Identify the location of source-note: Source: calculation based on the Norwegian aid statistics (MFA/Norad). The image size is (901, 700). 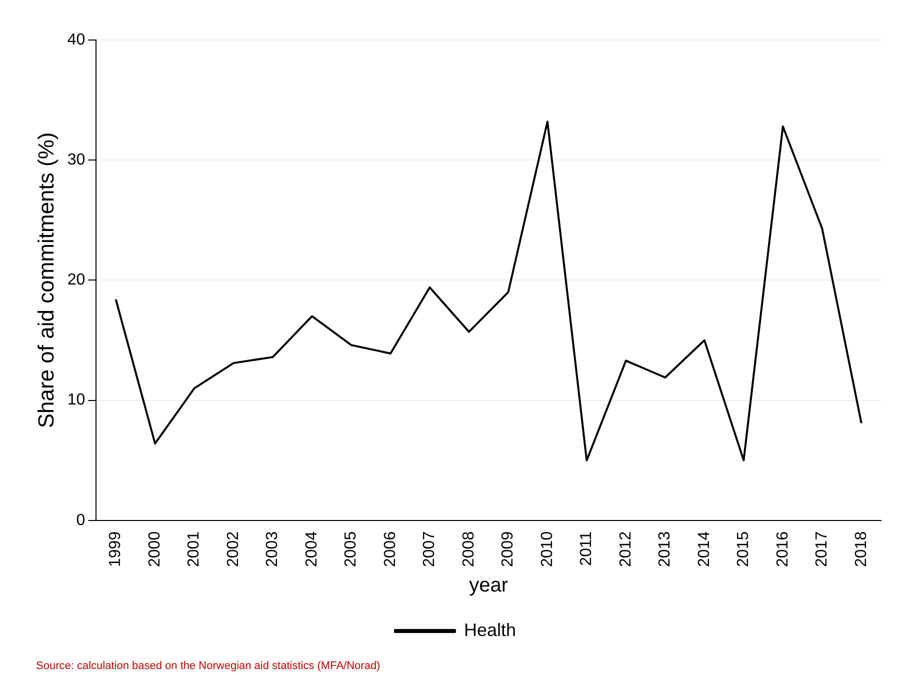
(209, 666).